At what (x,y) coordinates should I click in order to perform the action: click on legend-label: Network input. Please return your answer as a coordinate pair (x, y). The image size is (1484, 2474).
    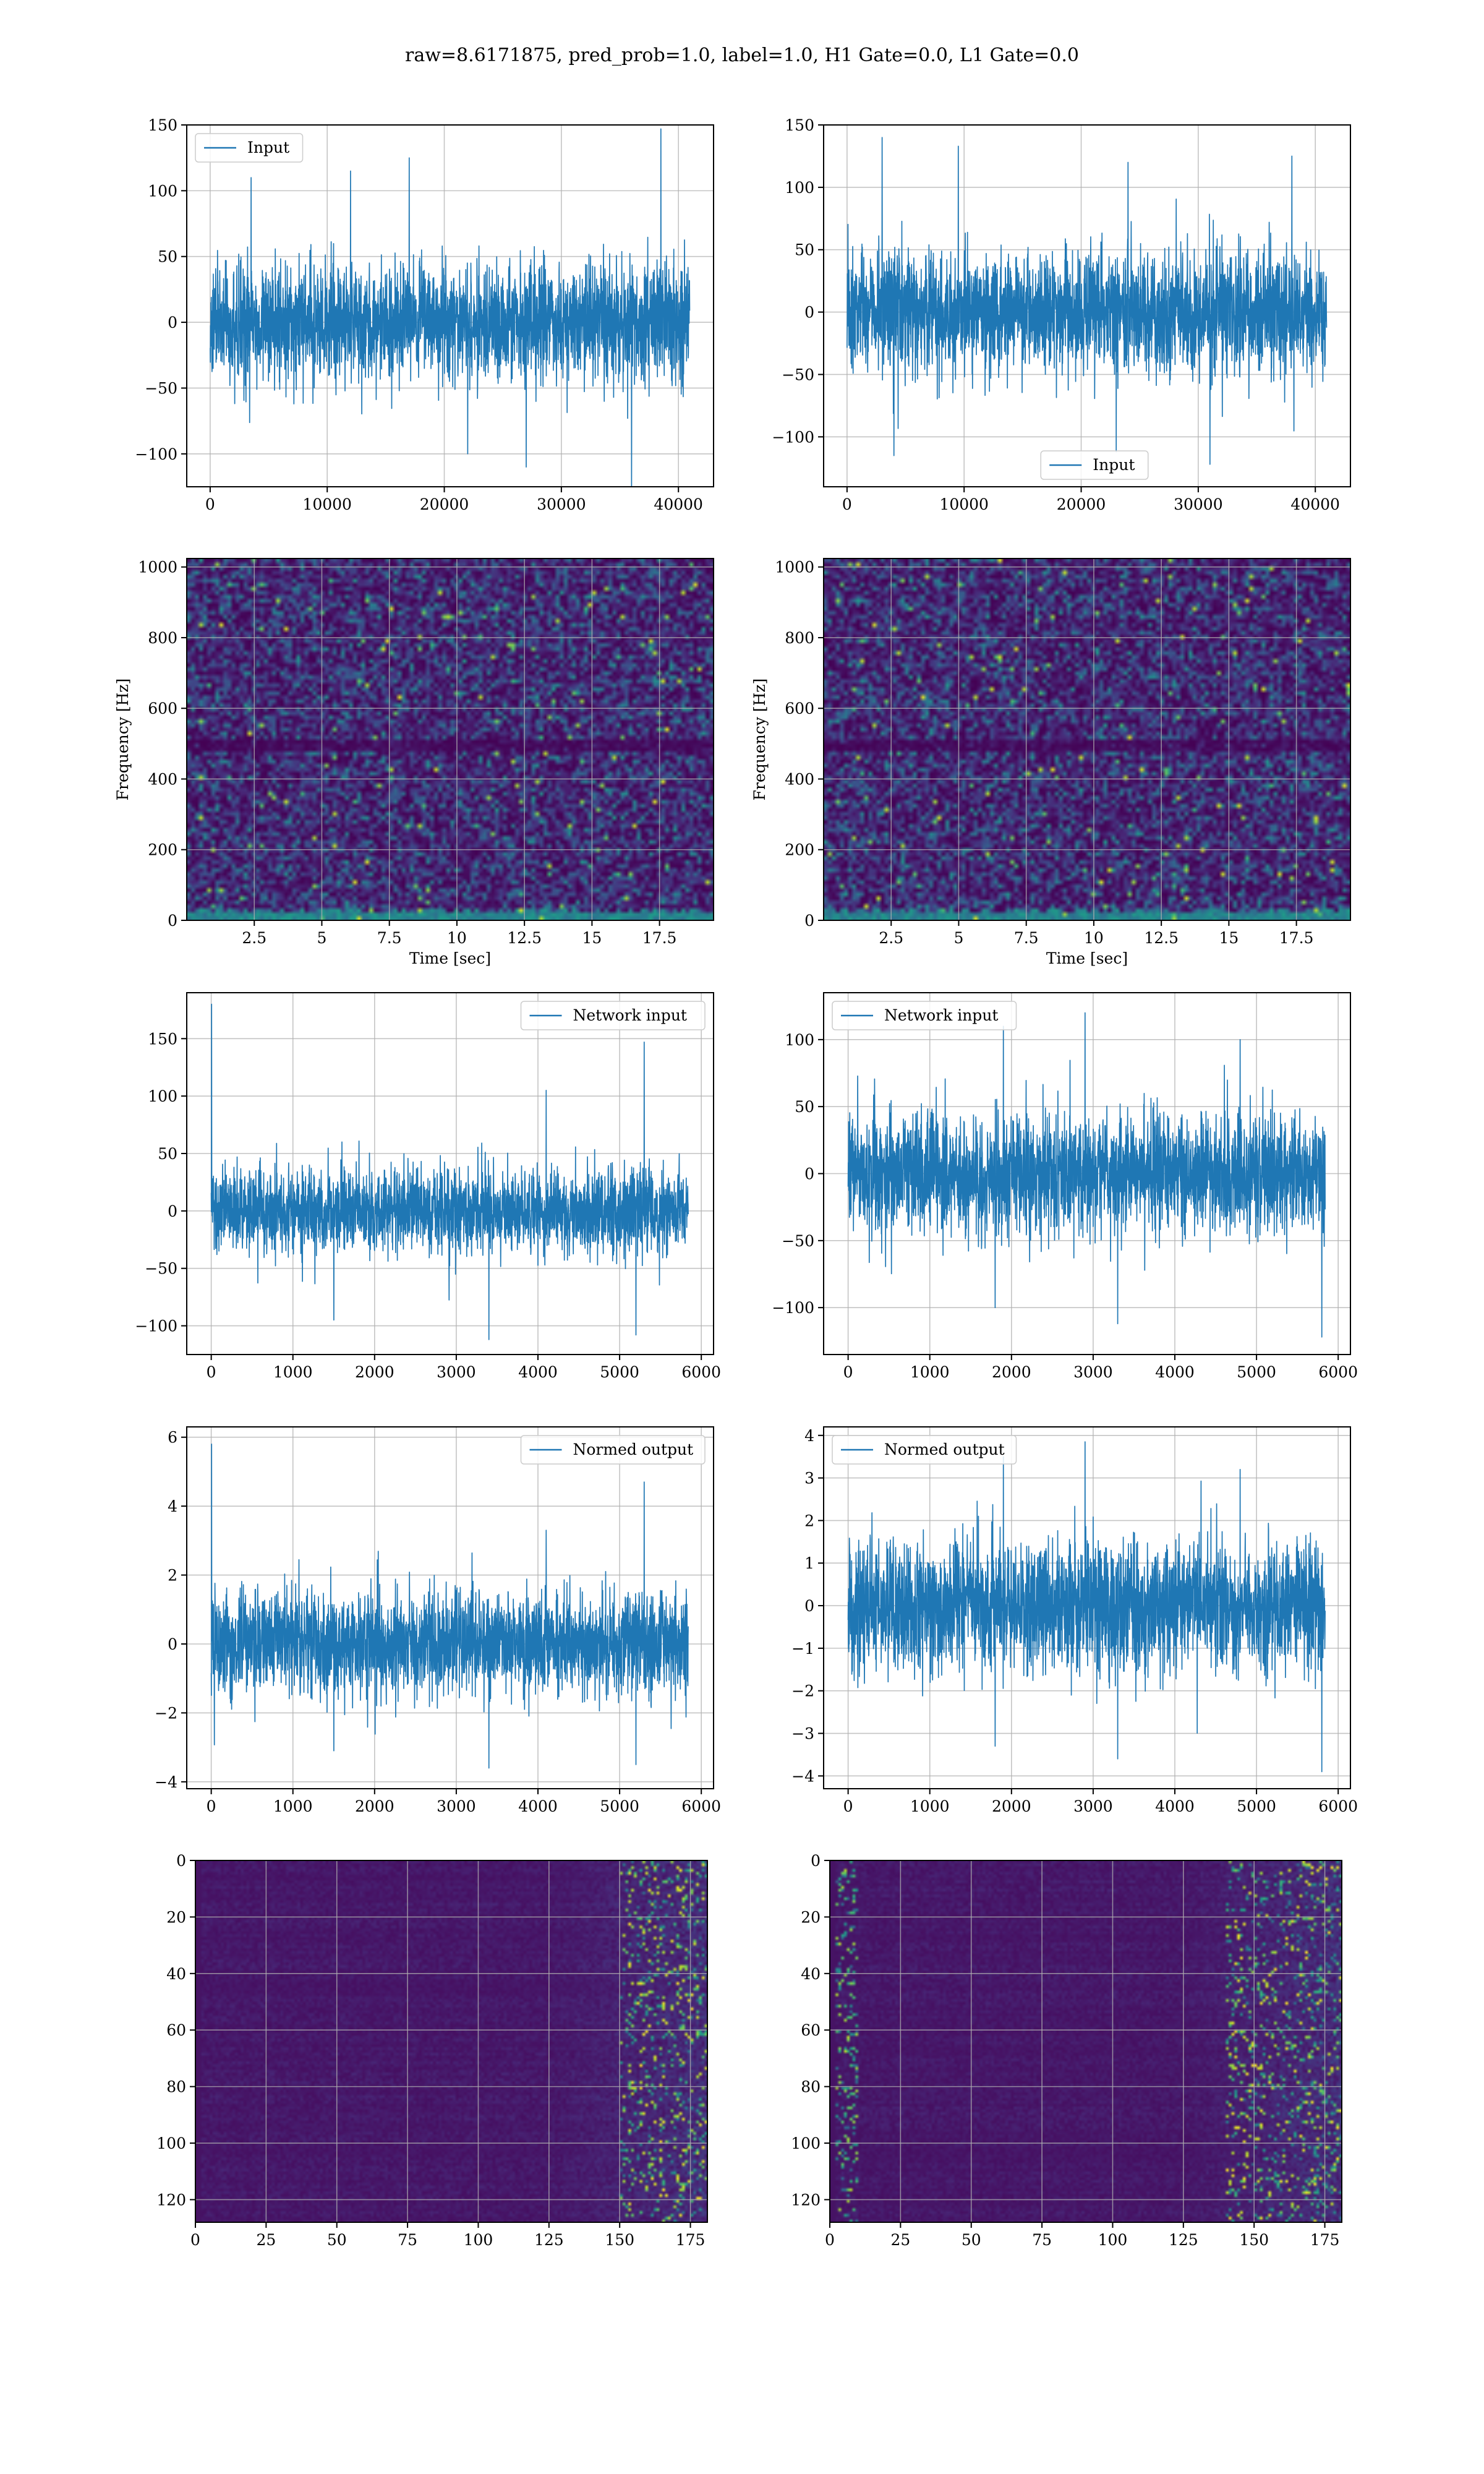
    Looking at the image, I should click on (941, 1015).